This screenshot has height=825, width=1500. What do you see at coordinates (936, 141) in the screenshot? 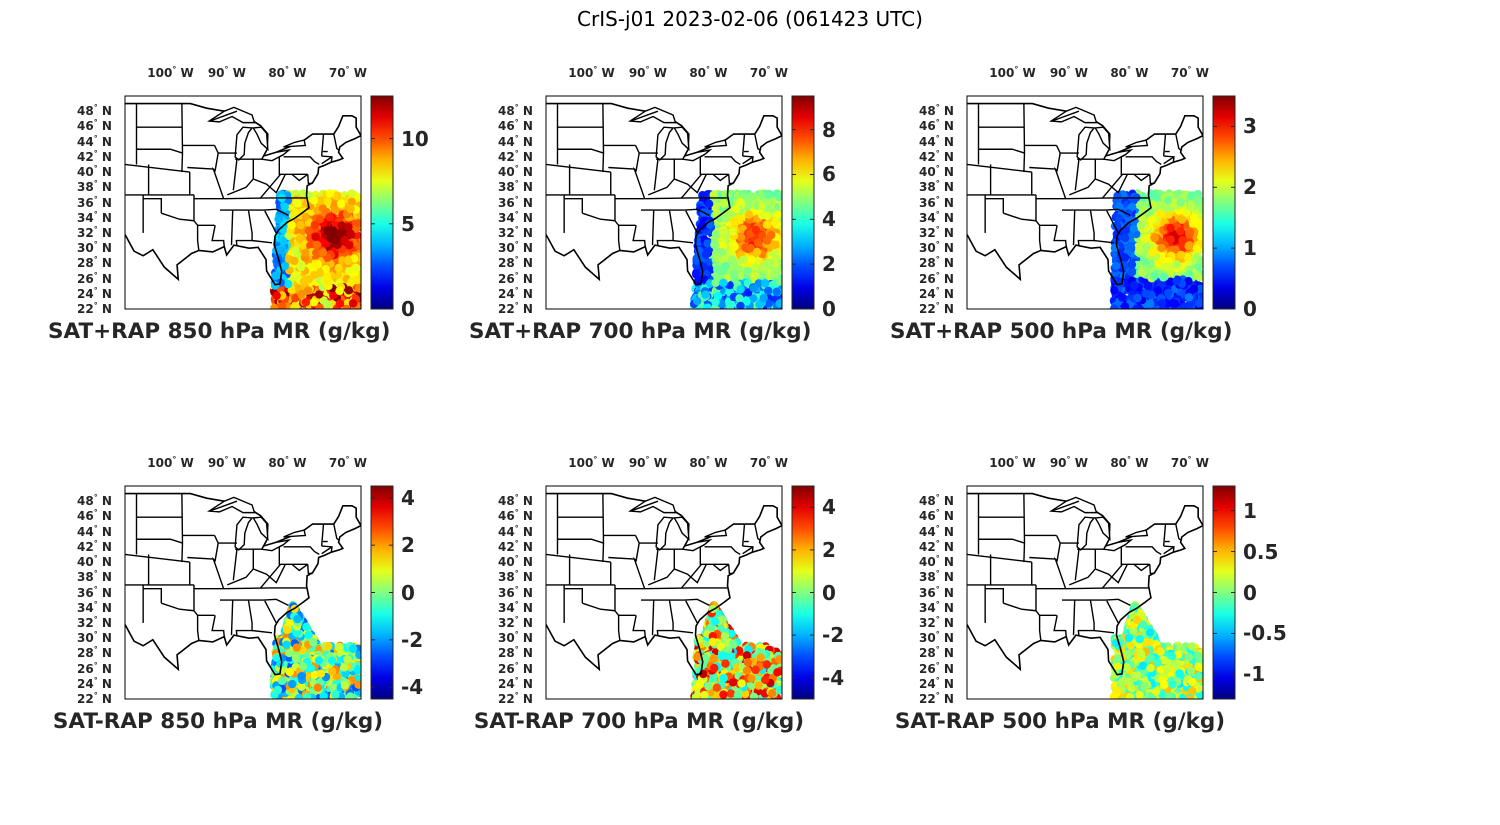
I see `lat-tick-label: 44° N` at bounding box center [936, 141].